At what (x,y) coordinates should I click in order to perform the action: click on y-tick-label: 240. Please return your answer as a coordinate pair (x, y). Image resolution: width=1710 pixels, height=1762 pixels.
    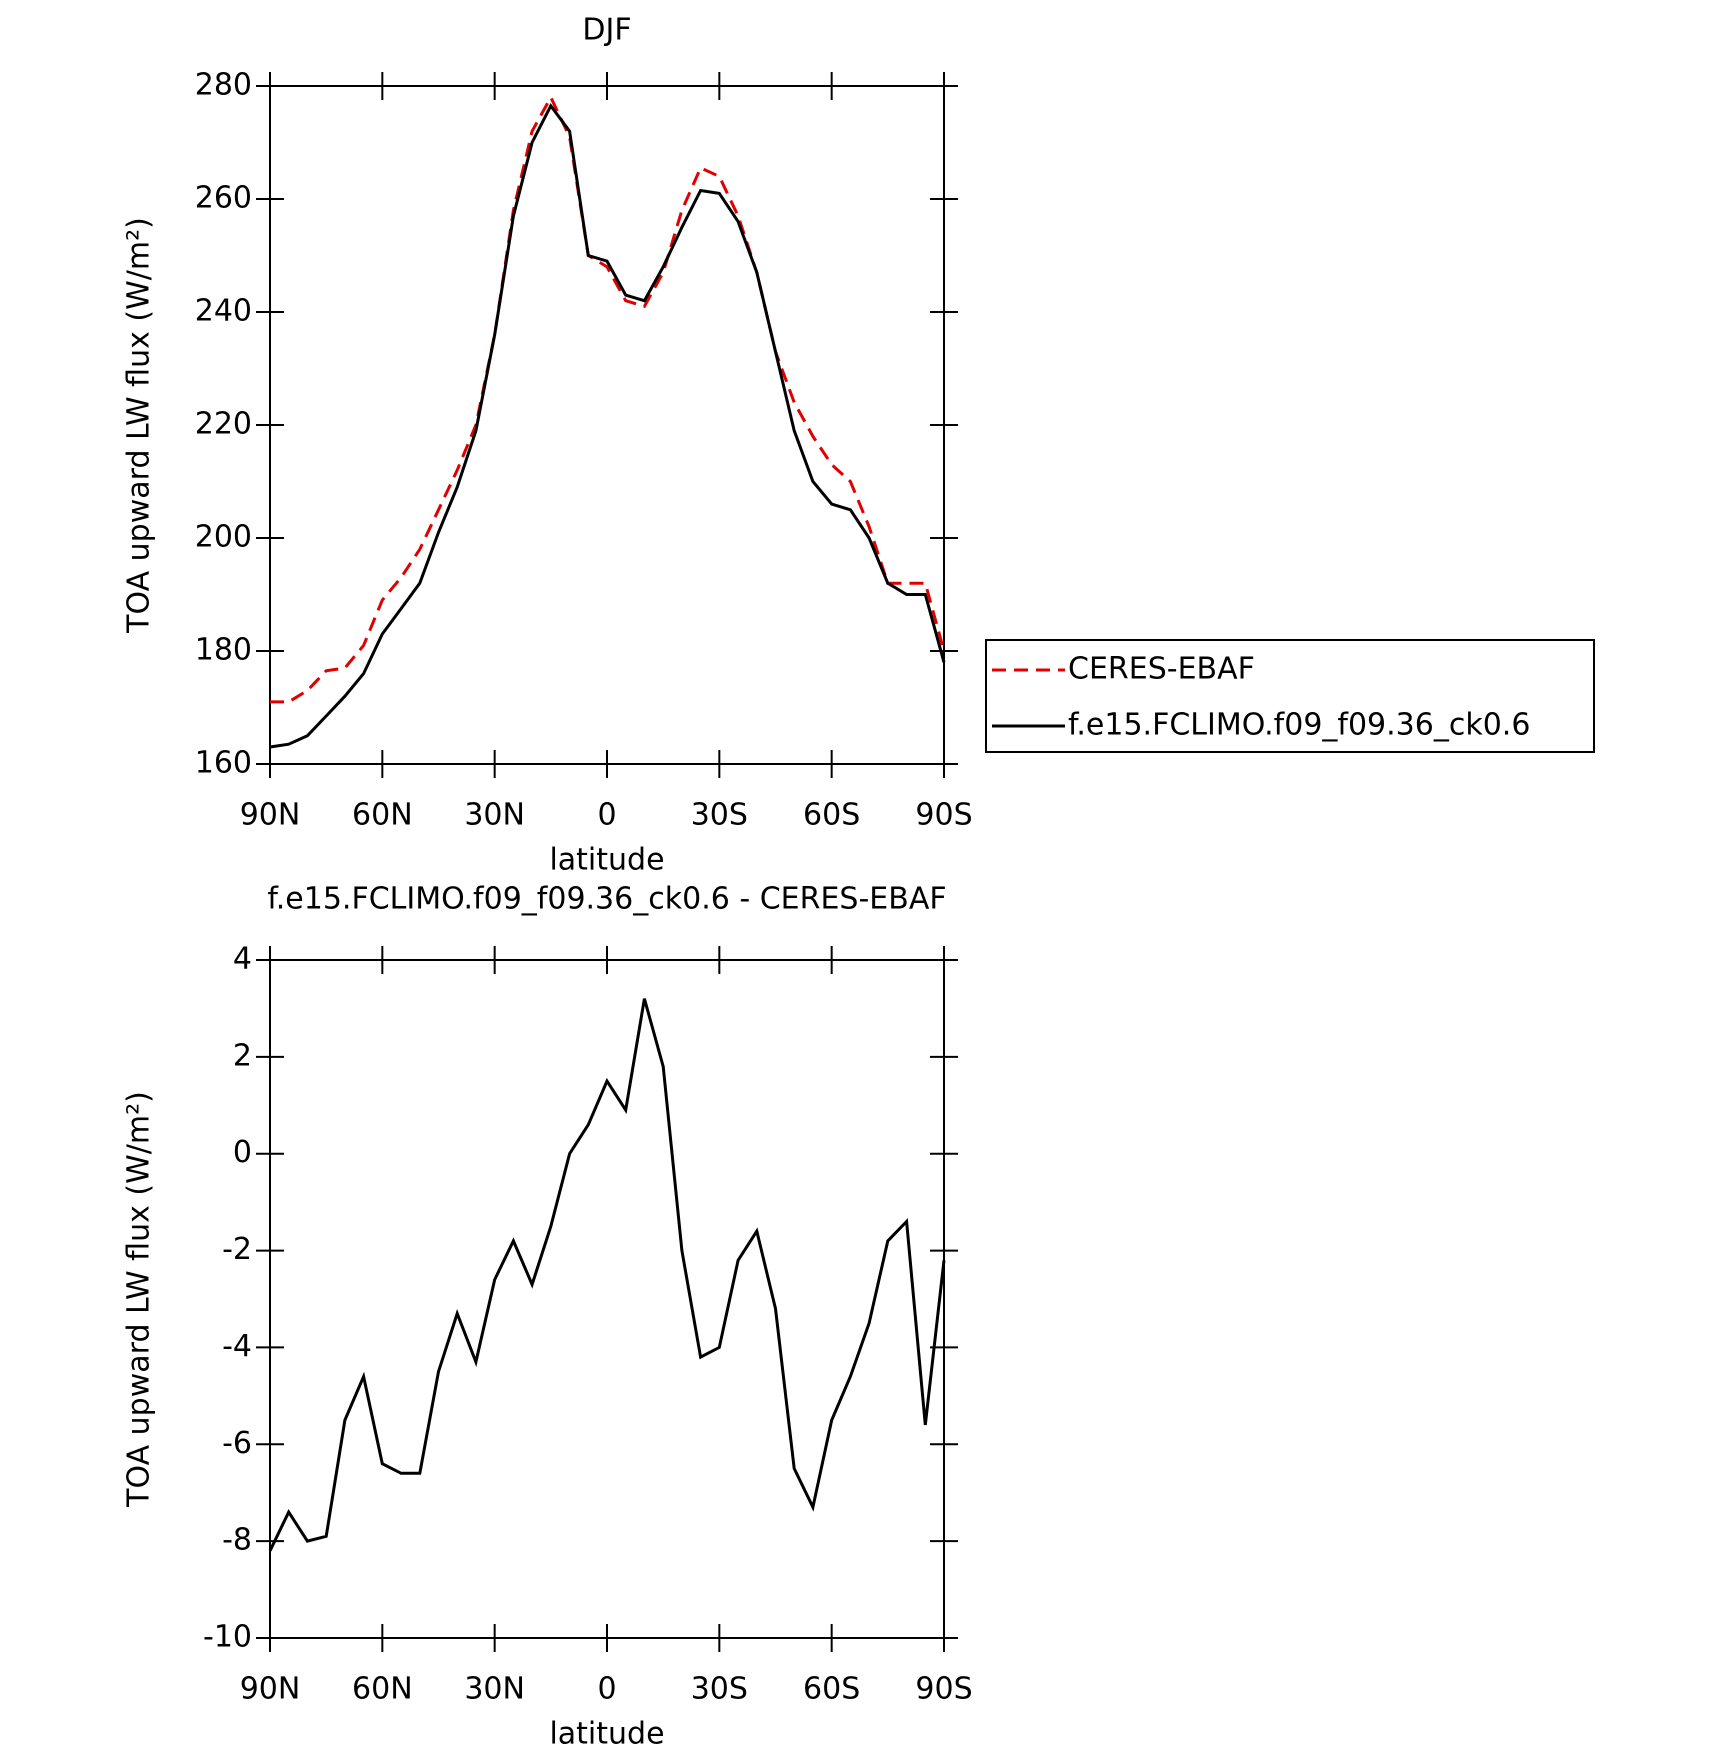
    Looking at the image, I should click on (223, 311).